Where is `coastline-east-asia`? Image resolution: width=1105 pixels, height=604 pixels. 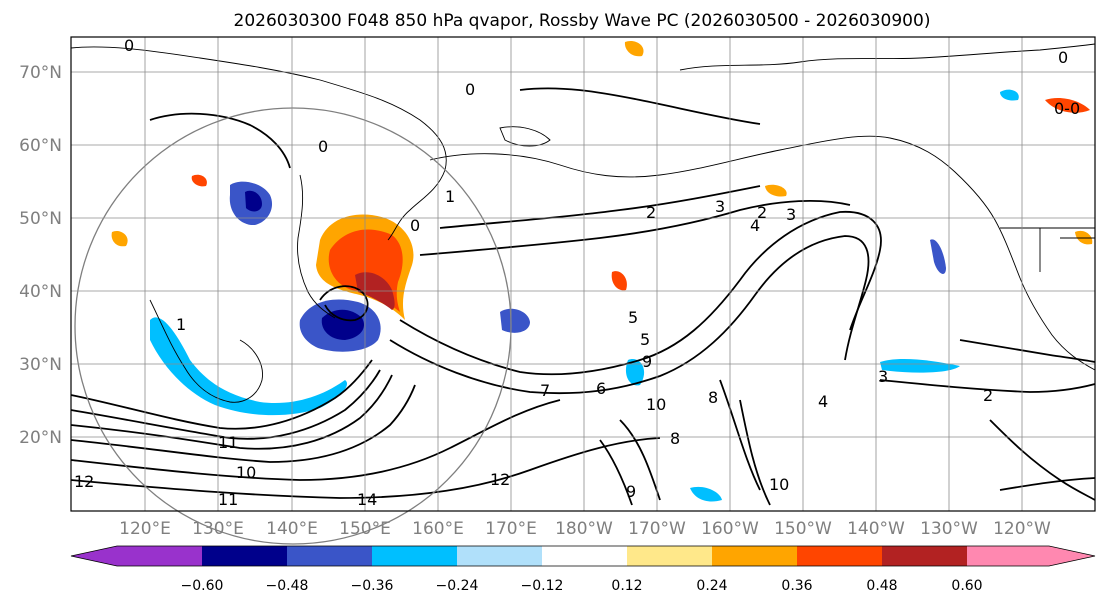 coastline-east-asia is located at coordinates (206, 351).